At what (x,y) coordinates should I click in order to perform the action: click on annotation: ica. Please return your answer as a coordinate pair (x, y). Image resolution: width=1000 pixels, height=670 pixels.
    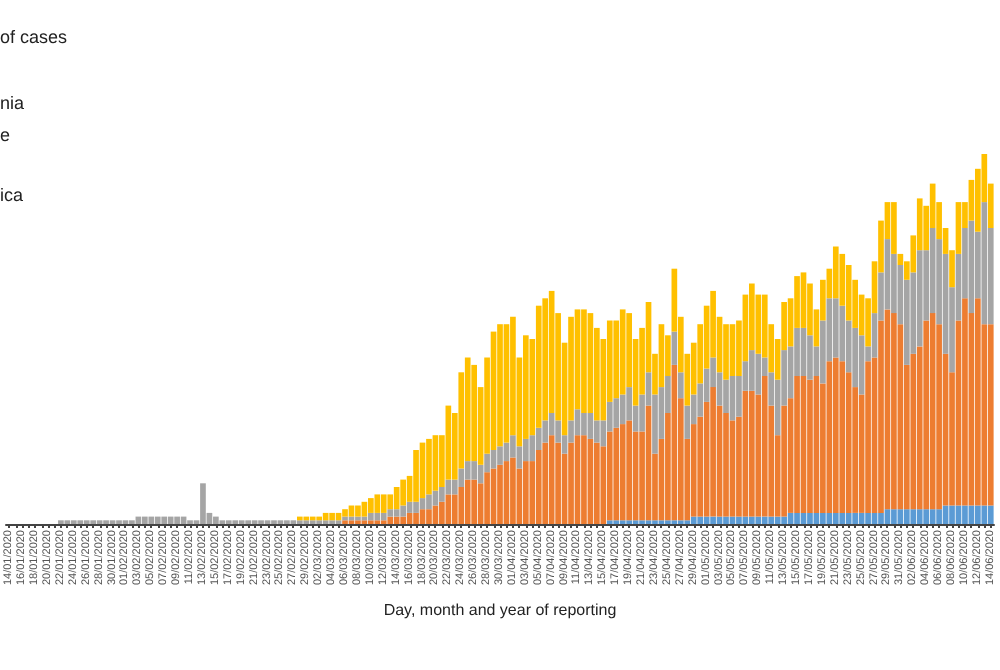
    Looking at the image, I should click on (12, 195).